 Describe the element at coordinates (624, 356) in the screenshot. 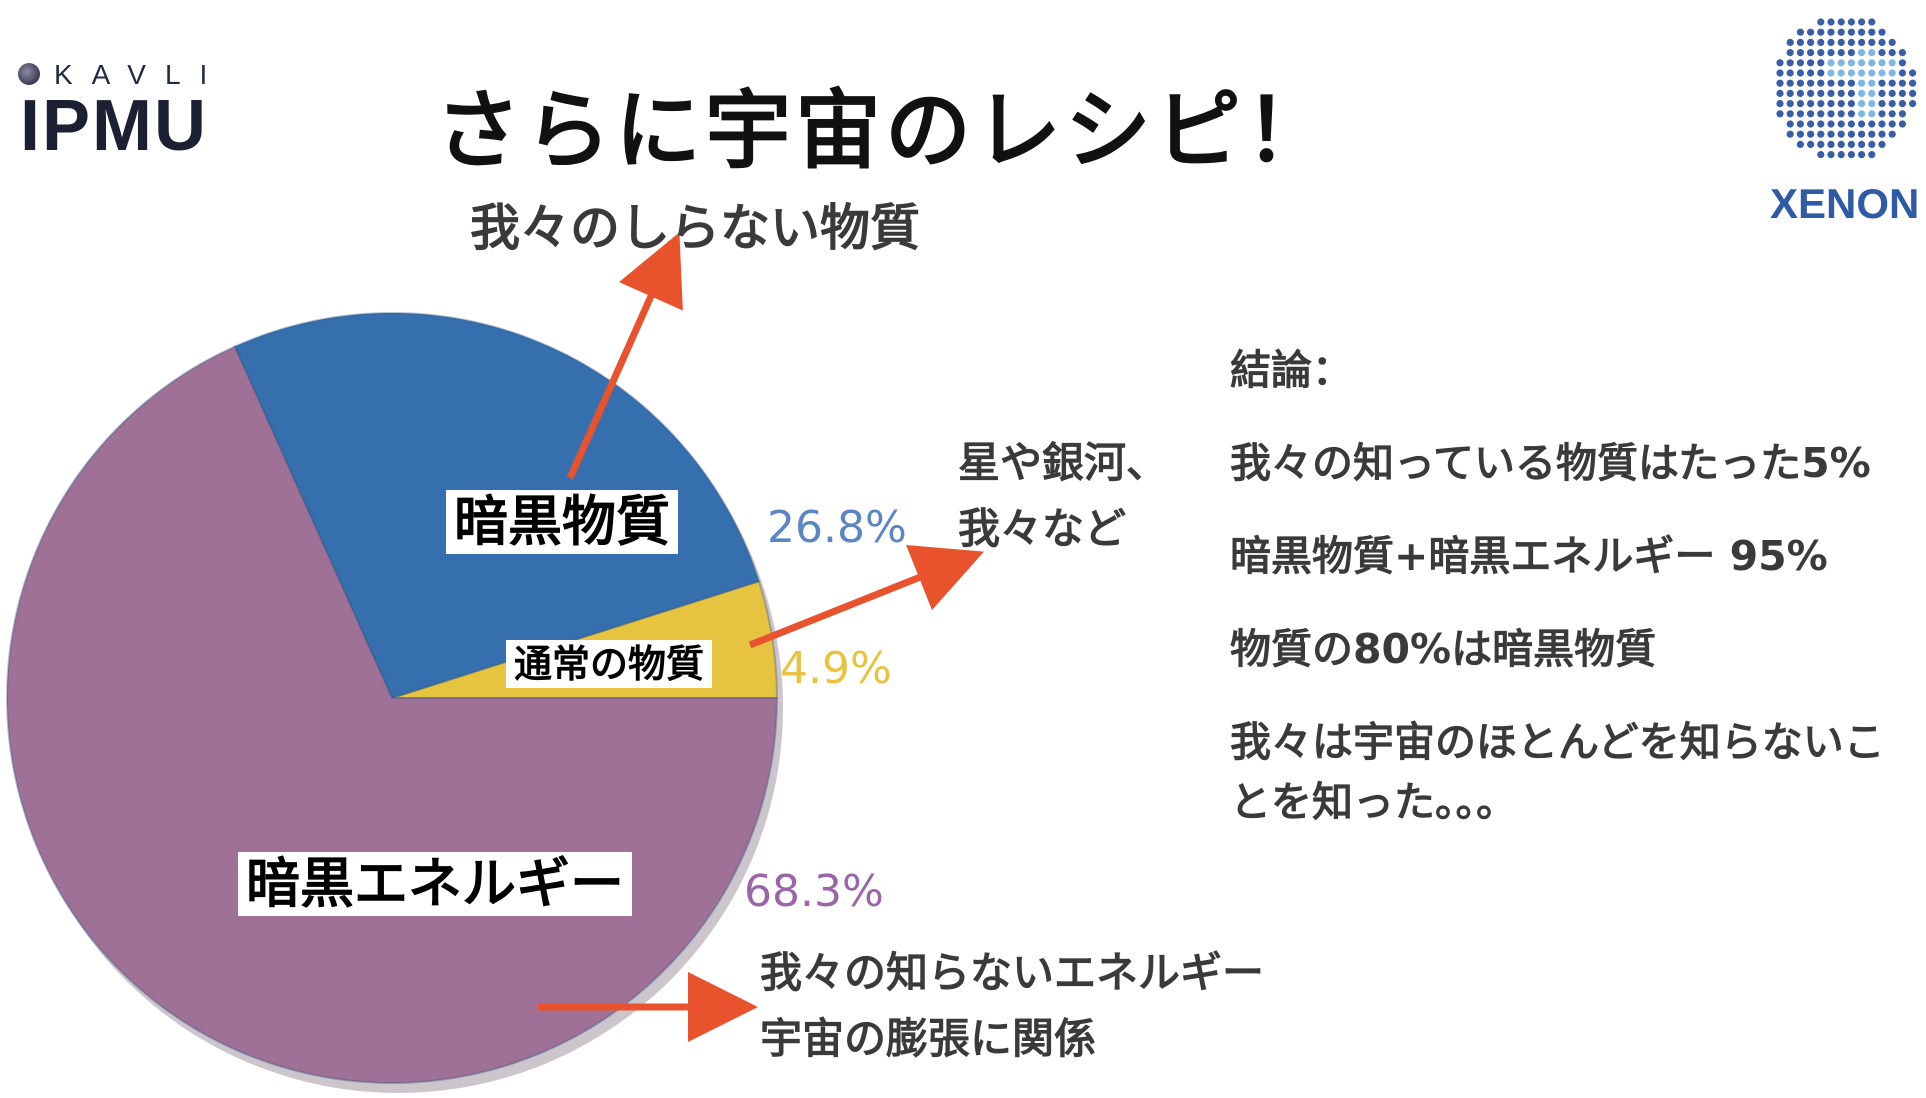

I see `arrow-dark-matter` at that location.